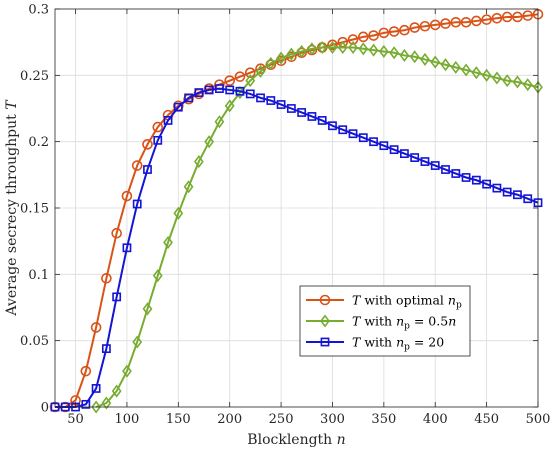  I want to click on y-axis-label: Average secrecy throughput T, so click(12, 208).